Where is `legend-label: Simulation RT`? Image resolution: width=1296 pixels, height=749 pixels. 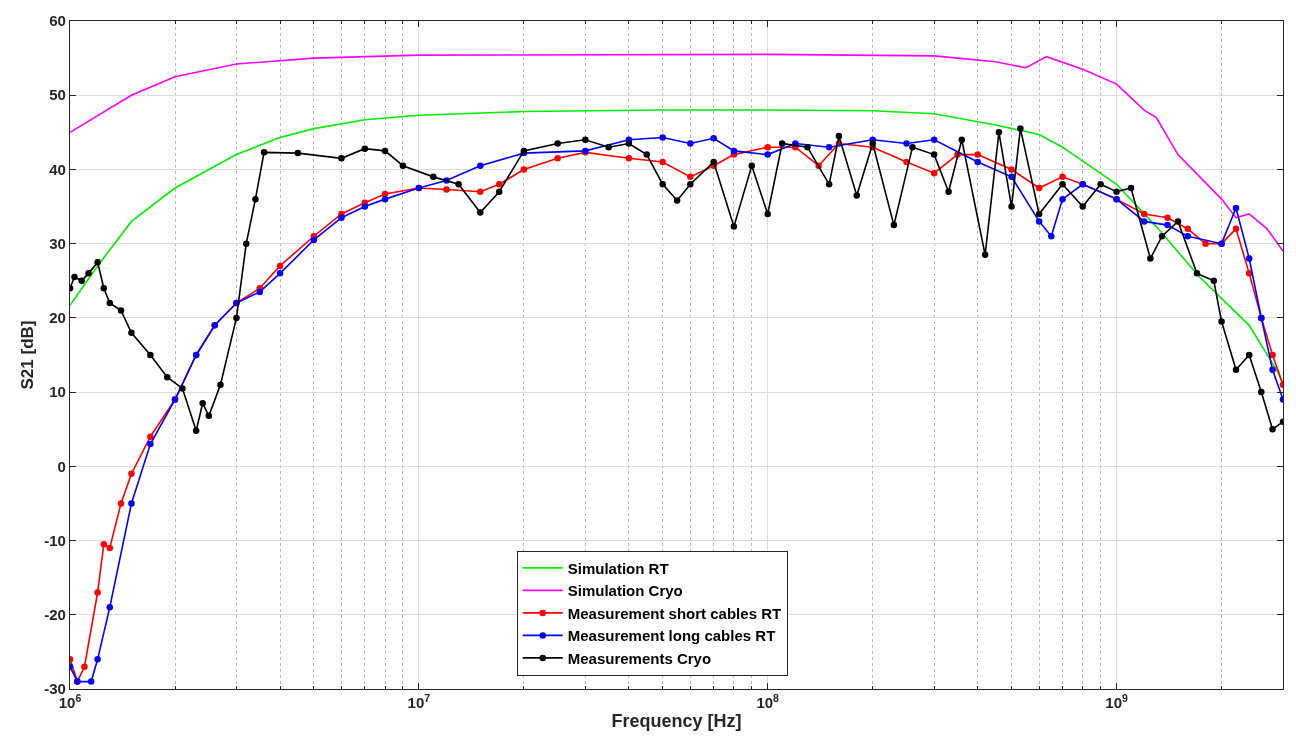 legend-label: Simulation RT is located at coordinates (618, 568).